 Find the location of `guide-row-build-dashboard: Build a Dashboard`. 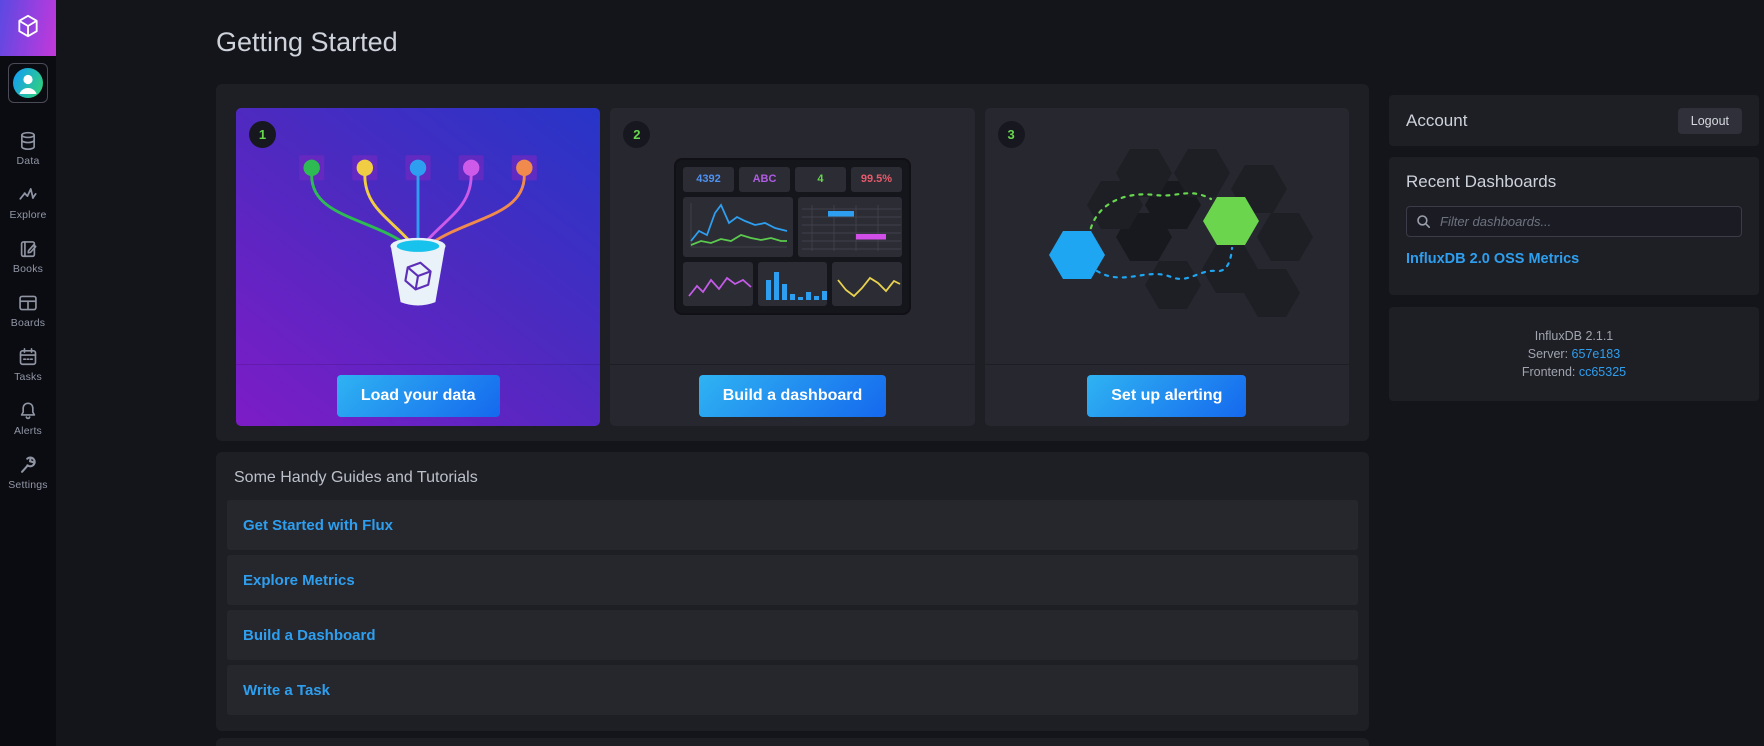

guide-row-build-dashboard: Build a Dashboard is located at coordinates (792, 635).